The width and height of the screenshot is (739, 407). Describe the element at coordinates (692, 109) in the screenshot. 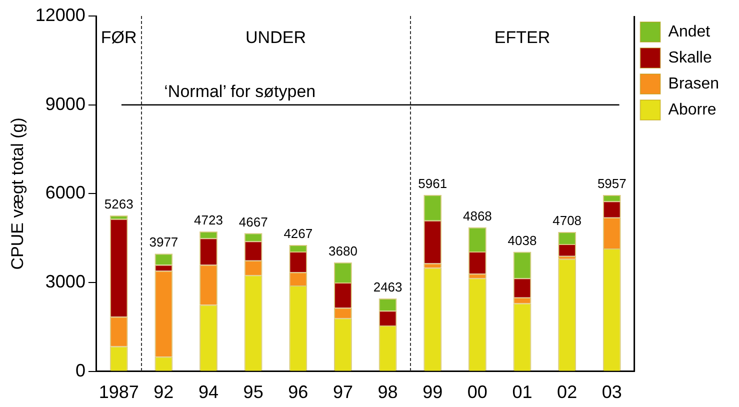

I see `legend-label: Aborre` at that location.